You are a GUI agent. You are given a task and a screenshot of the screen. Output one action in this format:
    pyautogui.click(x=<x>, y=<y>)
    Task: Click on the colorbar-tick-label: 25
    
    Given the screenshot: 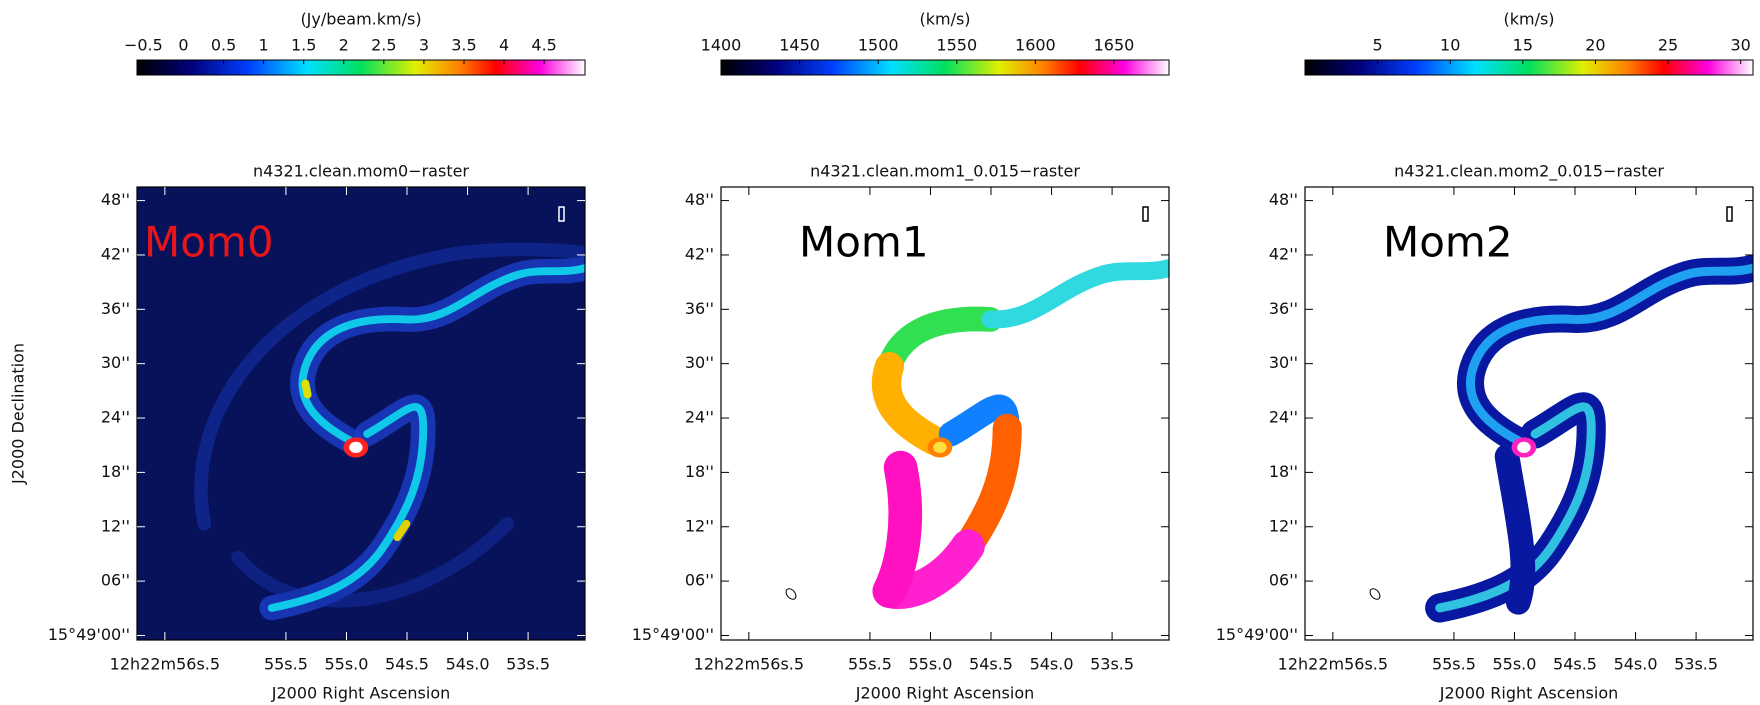 What is the action you would take?
    pyautogui.click(x=1668, y=45)
    